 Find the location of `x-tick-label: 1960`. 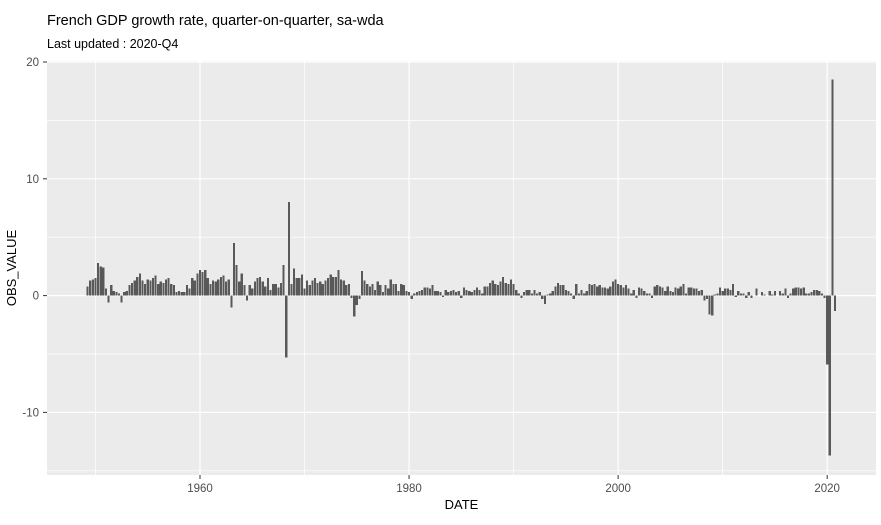

x-tick-label: 1960 is located at coordinates (200, 489).